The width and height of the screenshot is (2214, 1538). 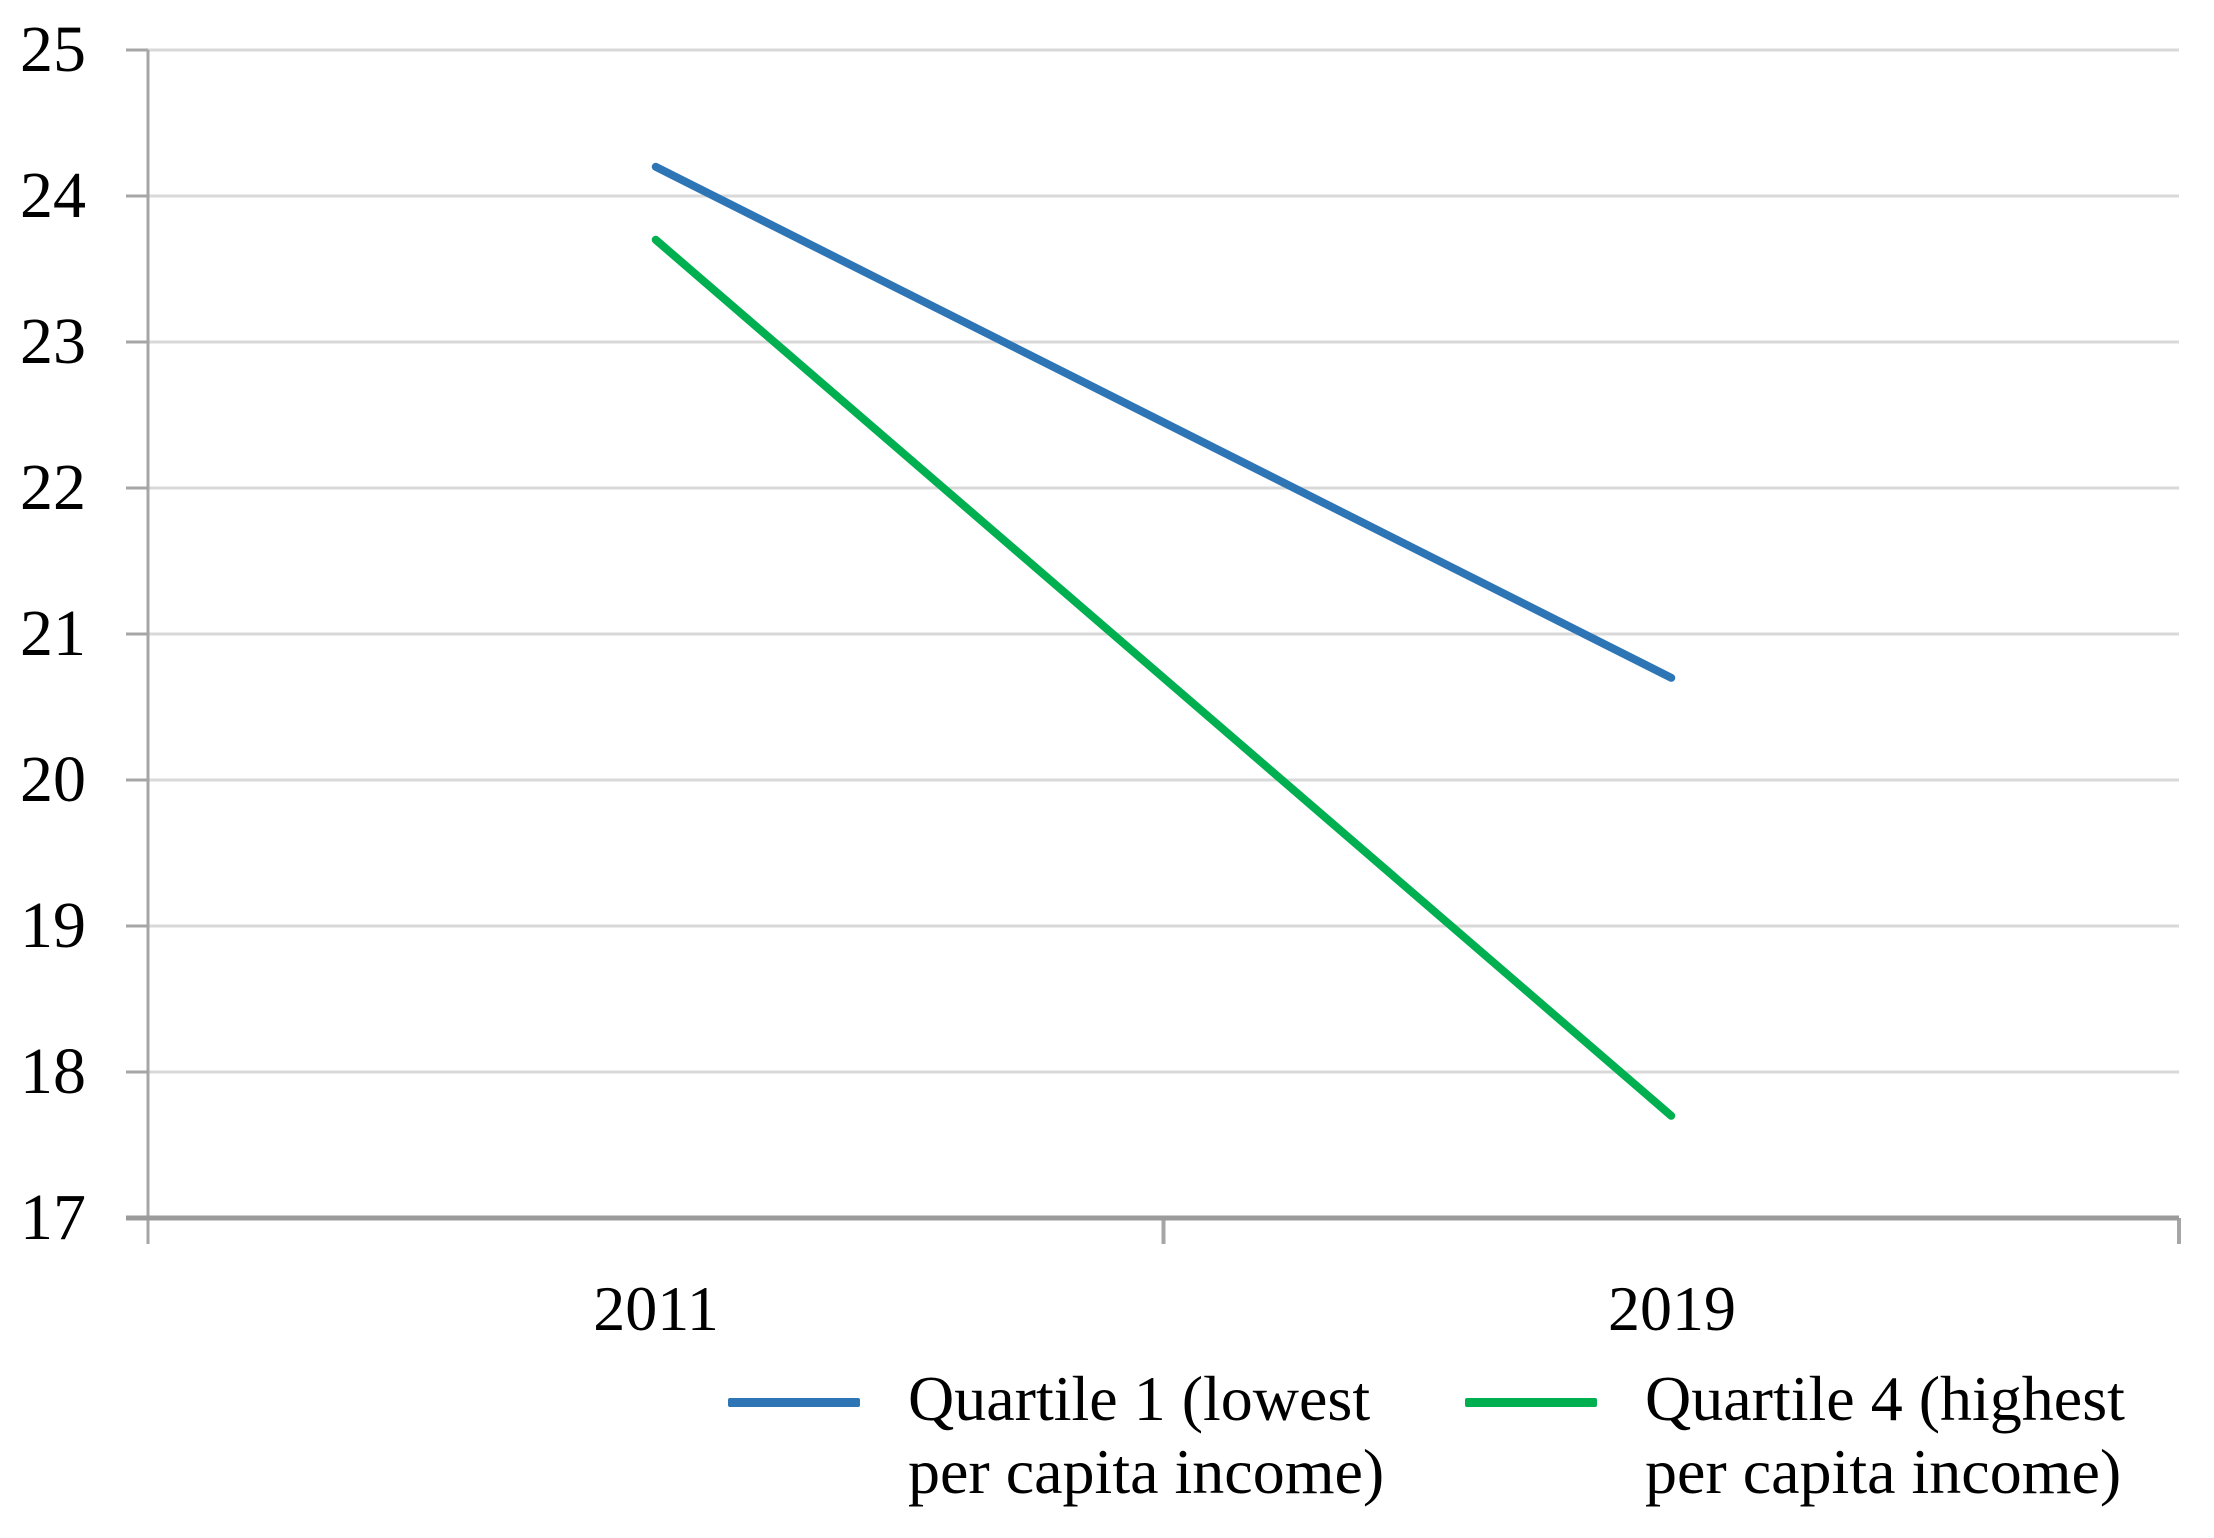 I want to click on y-tick-label: 21, so click(x=53, y=633).